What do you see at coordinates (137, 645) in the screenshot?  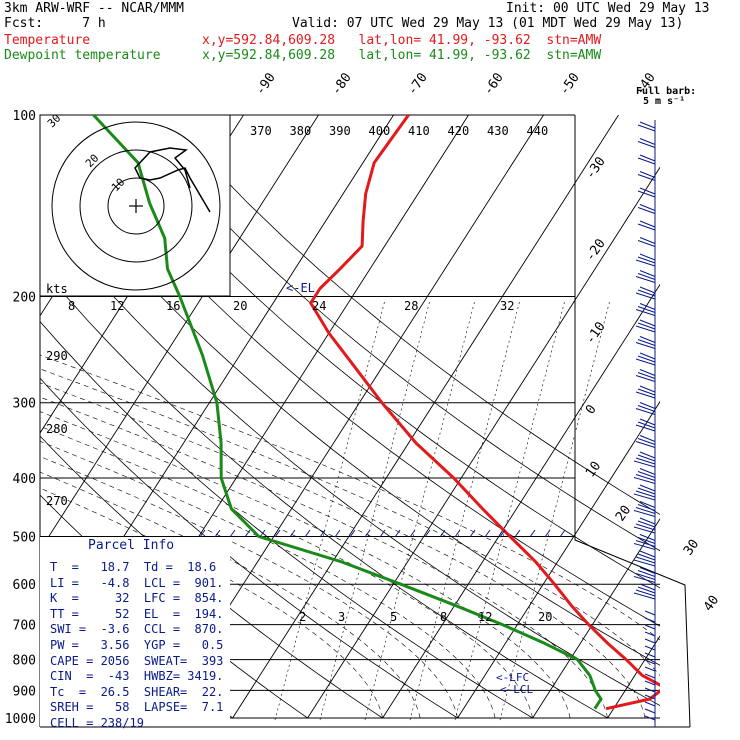 I see `parcel-info-row: PW = 3.56 YGP = 0.5` at bounding box center [137, 645].